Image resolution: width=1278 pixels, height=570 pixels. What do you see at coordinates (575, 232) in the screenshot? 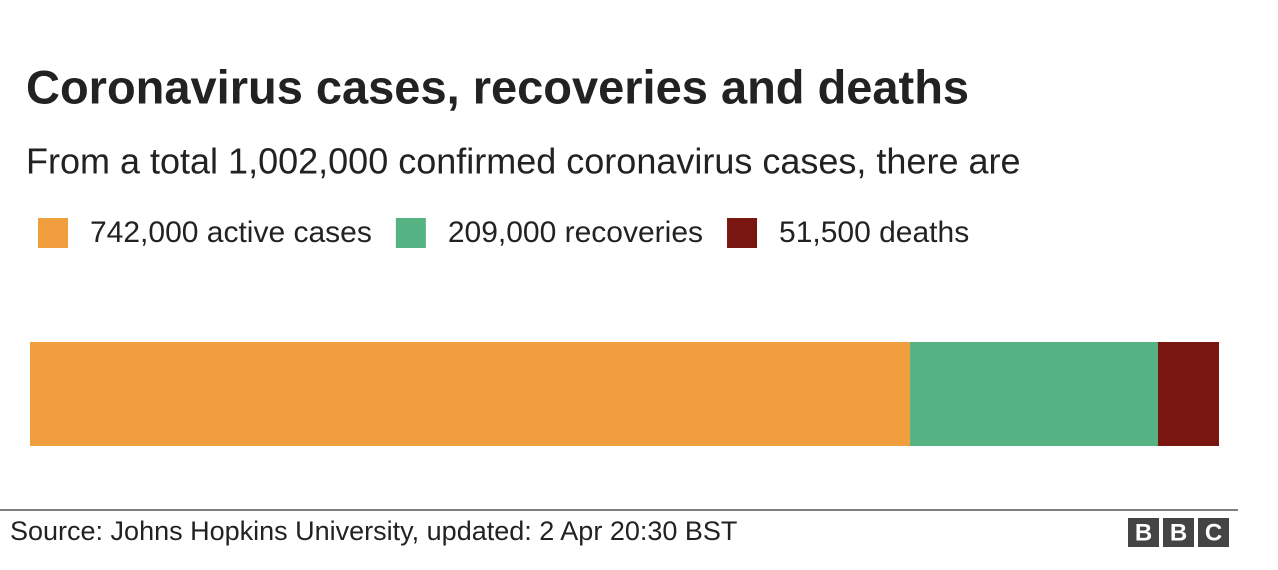
I see `legend-label: 209,000 recoveries` at bounding box center [575, 232].